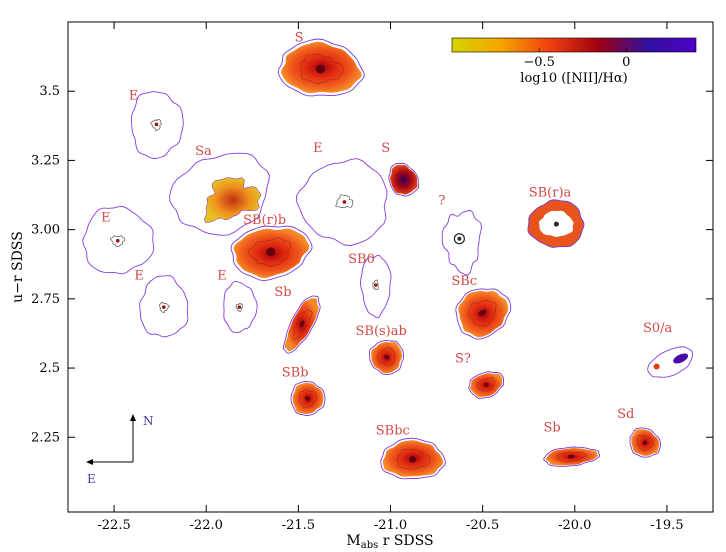 The image size is (726, 552). Describe the element at coordinates (576, 59) in the screenshot. I see `colorbar-ticks: −0.5 0` at that location.